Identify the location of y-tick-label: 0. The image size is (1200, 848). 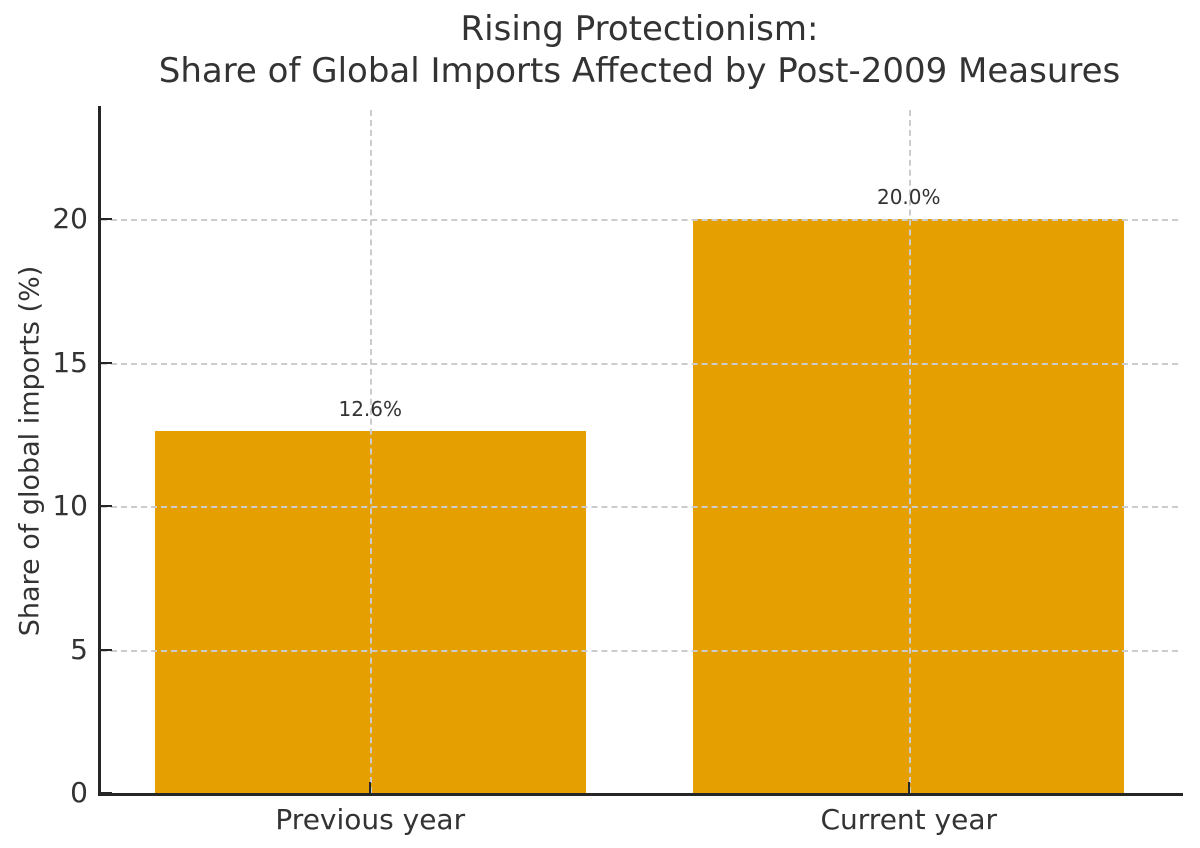
(79, 792).